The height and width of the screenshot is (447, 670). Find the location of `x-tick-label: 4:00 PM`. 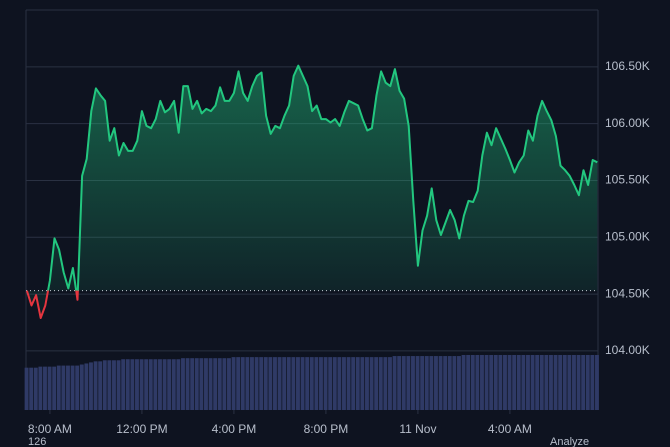

x-tick-label: 4:00 PM is located at coordinates (234, 429).